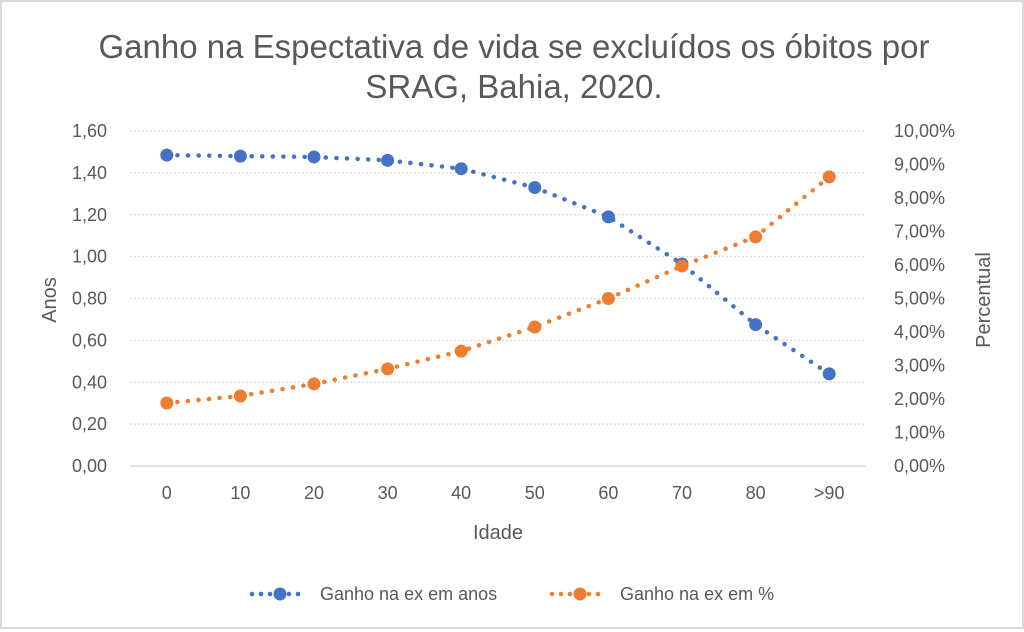 The width and height of the screenshot is (1024, 632). What do you see at coordinates (919, 198) in the screenshot?
I see `y2-tick-label: 8,00%` at bounding box center [919, 198].